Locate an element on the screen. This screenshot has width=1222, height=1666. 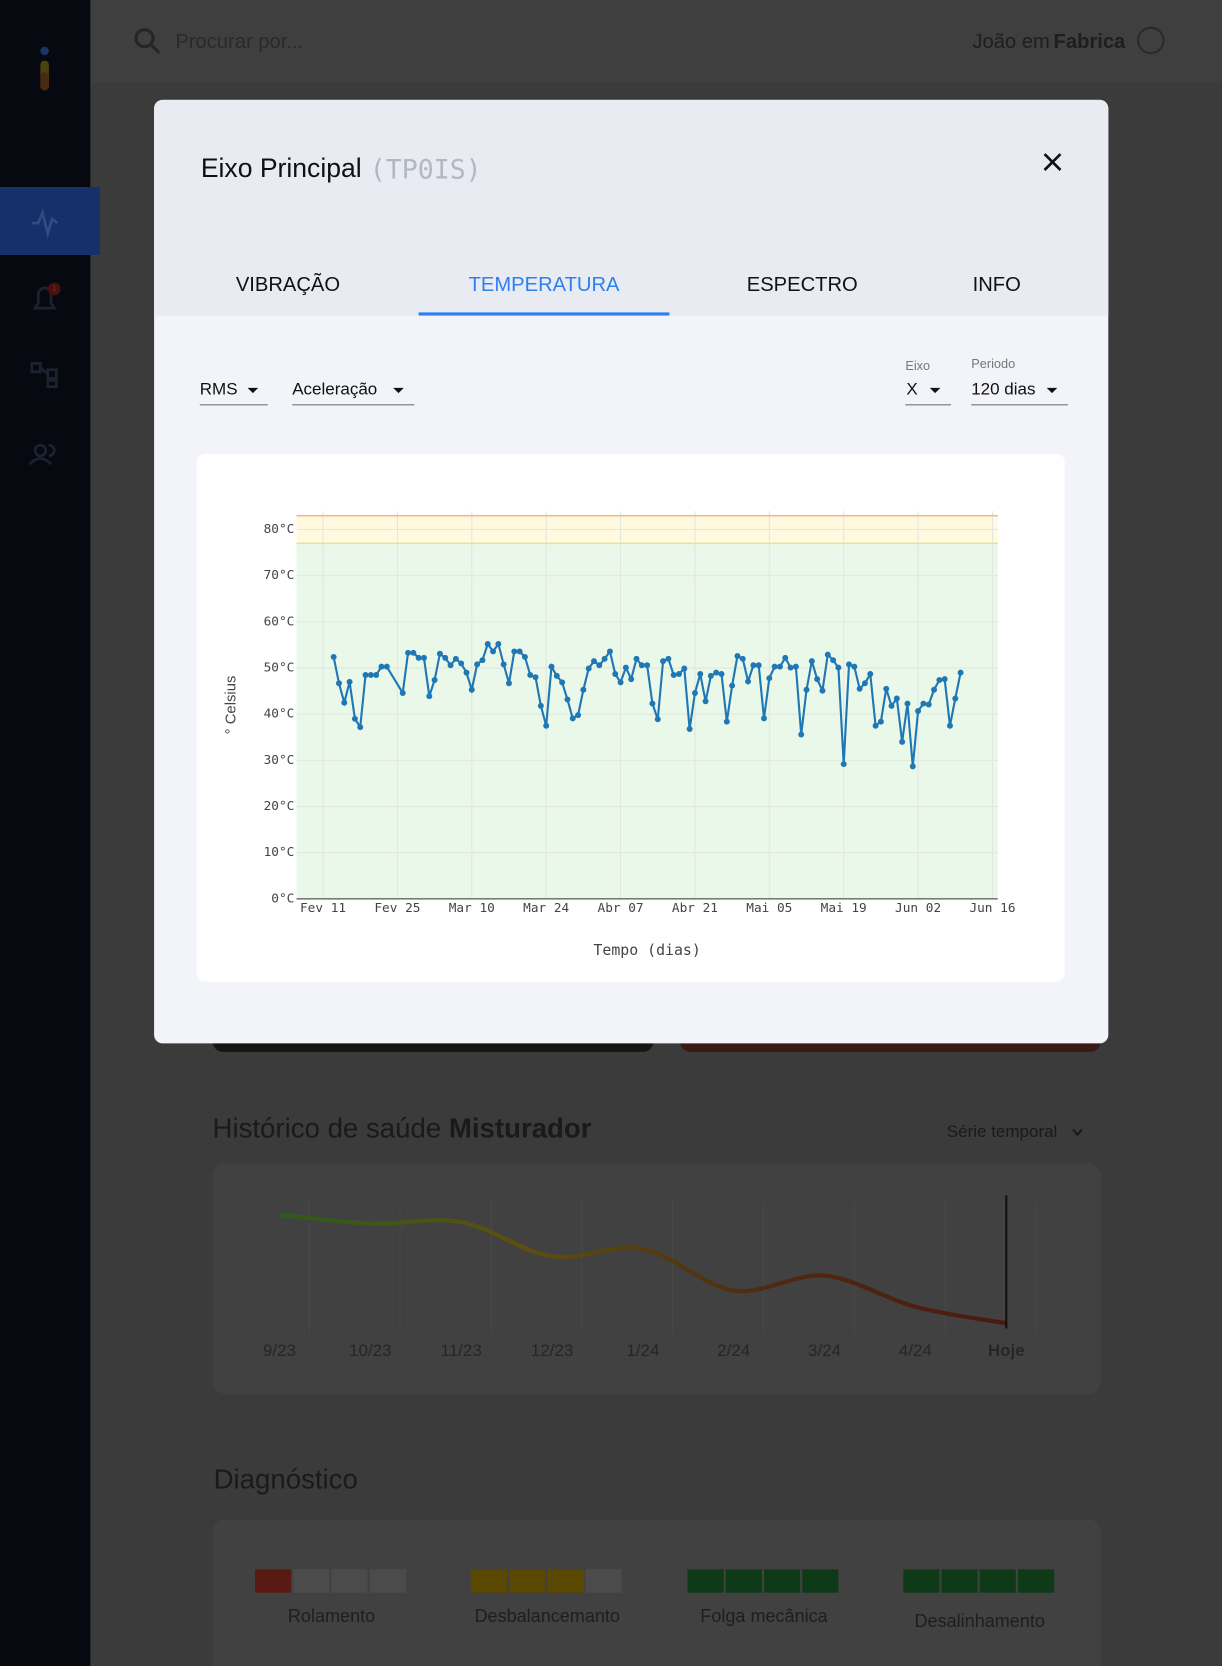
axis-select: X is located at coordinates (911, 388).